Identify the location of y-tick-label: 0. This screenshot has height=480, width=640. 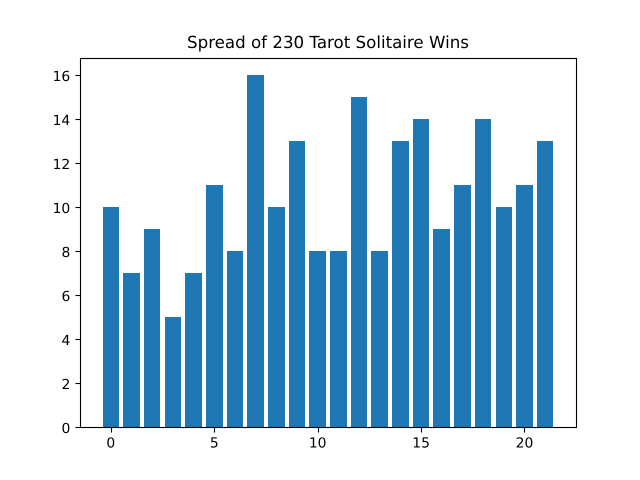
(65, 429).